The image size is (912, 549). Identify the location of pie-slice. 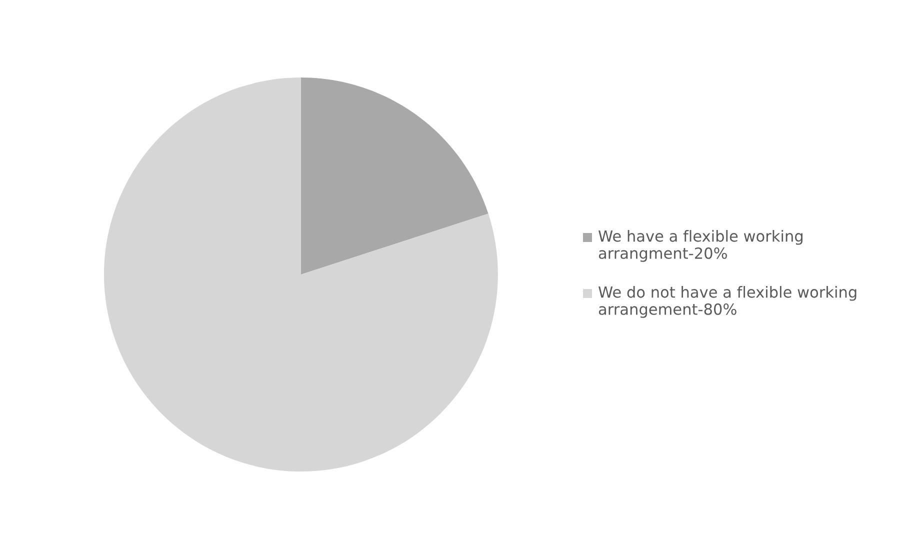
(394, 176).